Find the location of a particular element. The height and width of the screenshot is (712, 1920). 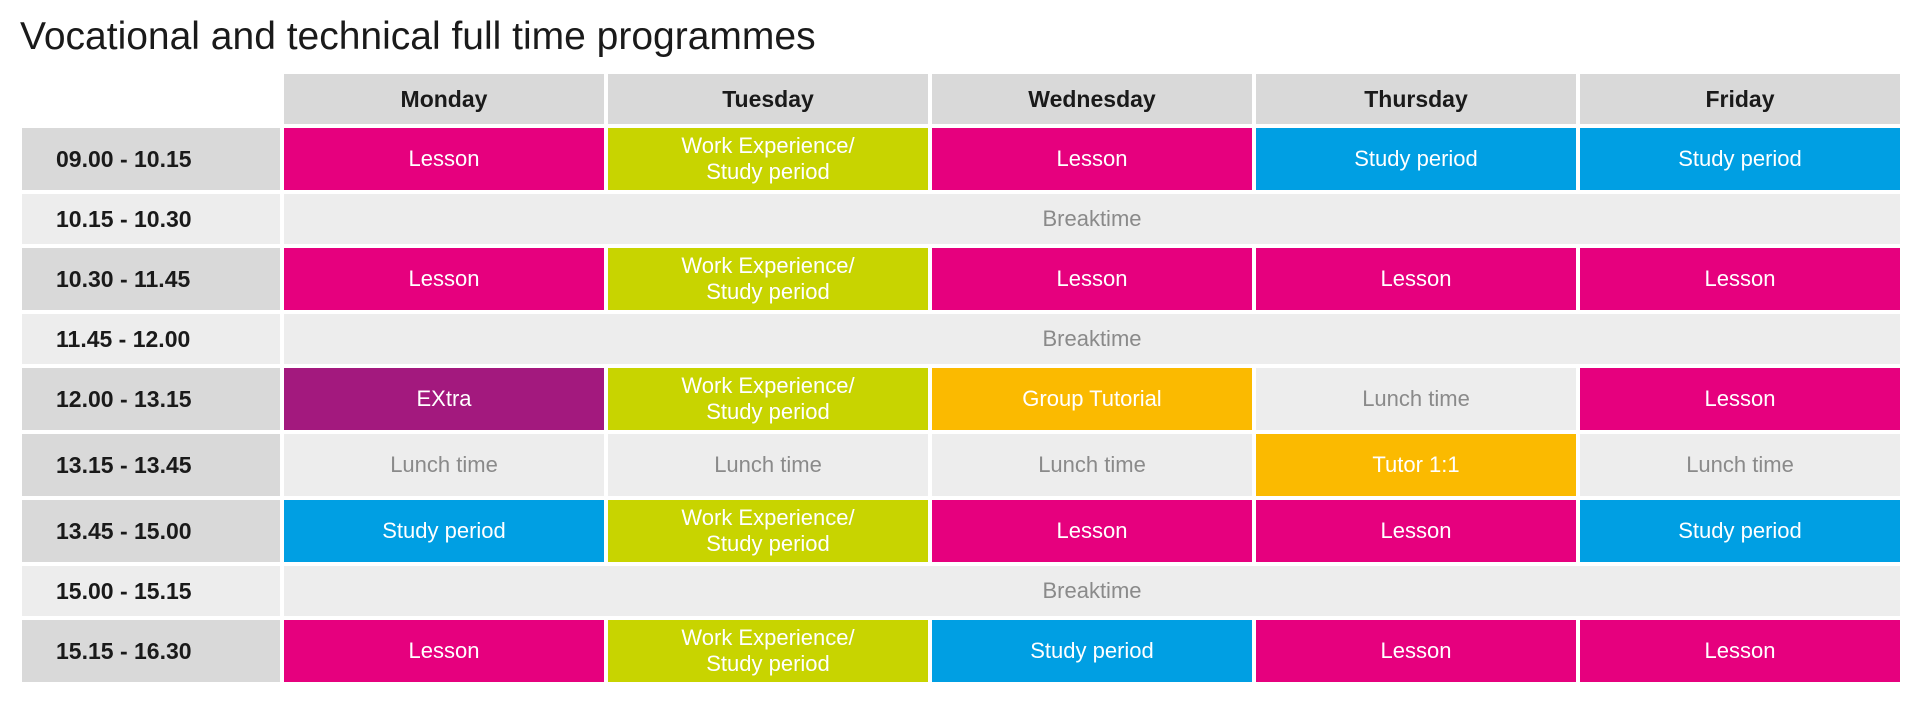

time-slot: 10.15 - 10.30 is located at coordinates (151, 219).